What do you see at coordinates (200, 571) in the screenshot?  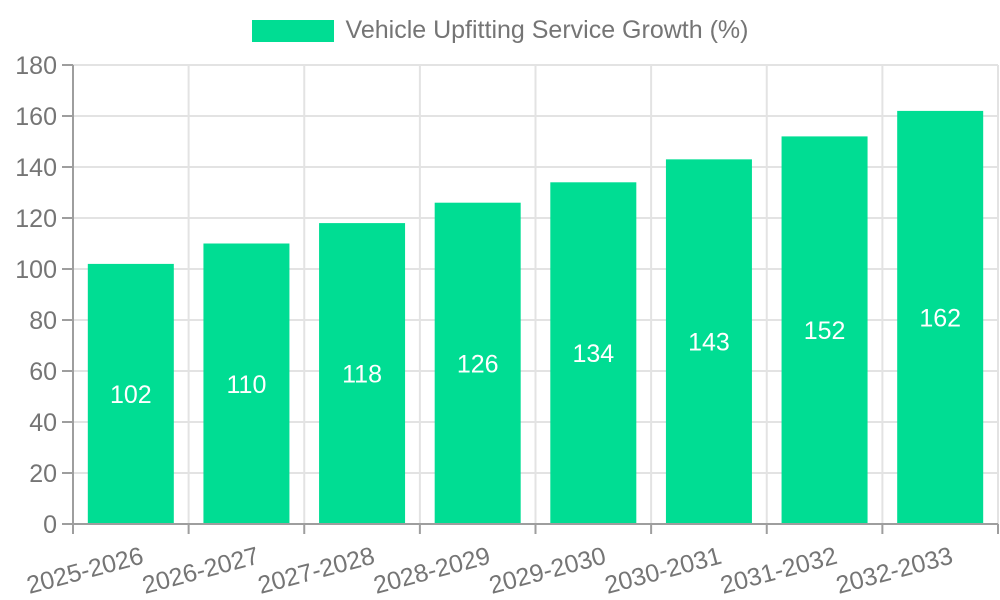 I see `x-tick-label: 2026-2027` at bounding box center [200, 571].